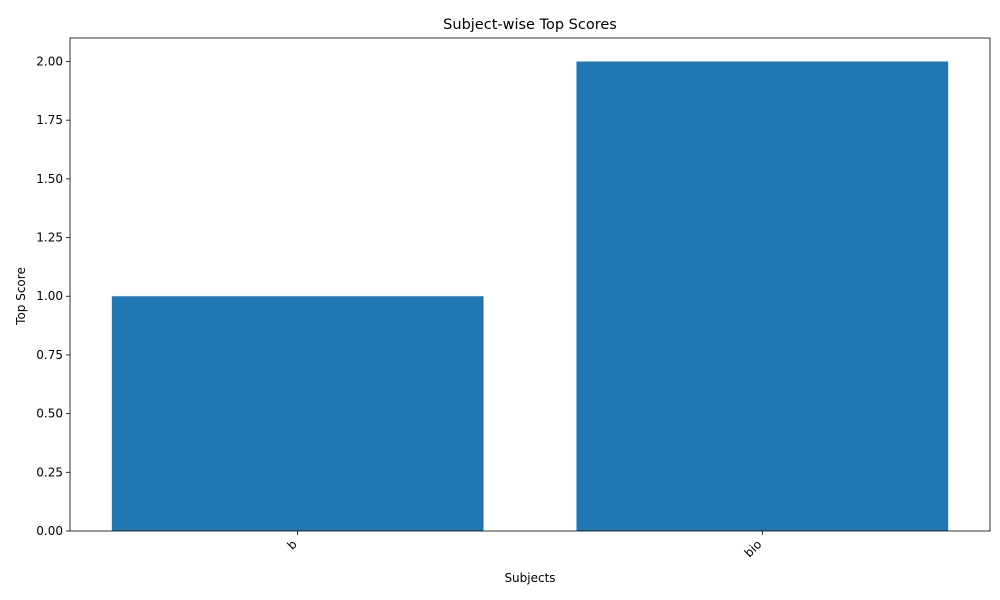 This screenshot has height=600, width=1000. Describe the element at coordinates (49, 355) in the screenshot. I see `y-tick-label: 0.75` at that location.